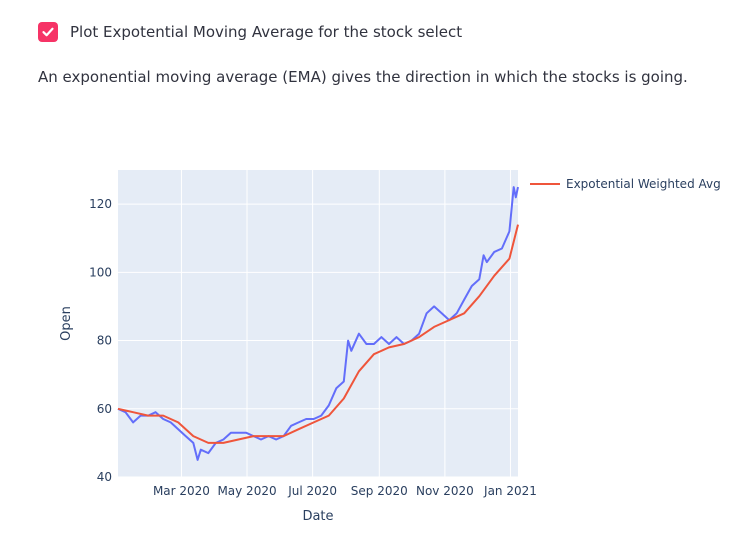  What do you see at coordinates (104, 477) in the screenshot?
I see `y-tick-label: 40` at bounding box center [104, 477].